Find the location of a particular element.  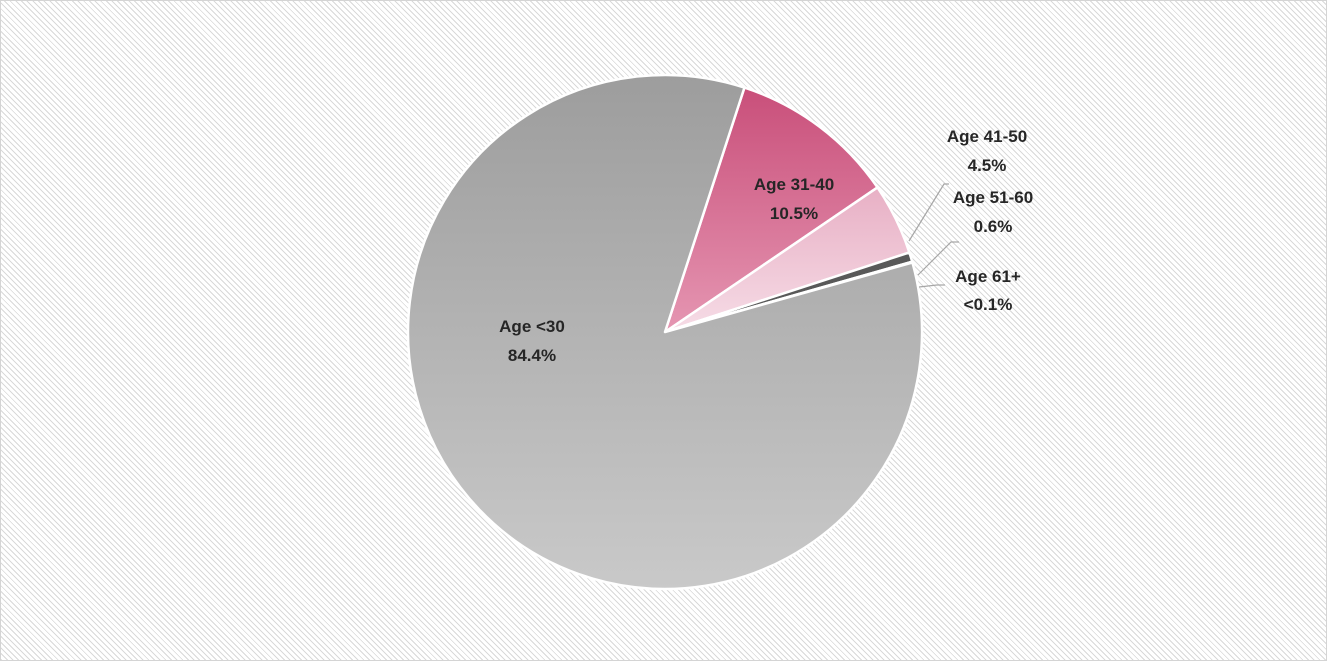

data-label-age-51-60-value: 0.6% is located at coordinates (993, 226).